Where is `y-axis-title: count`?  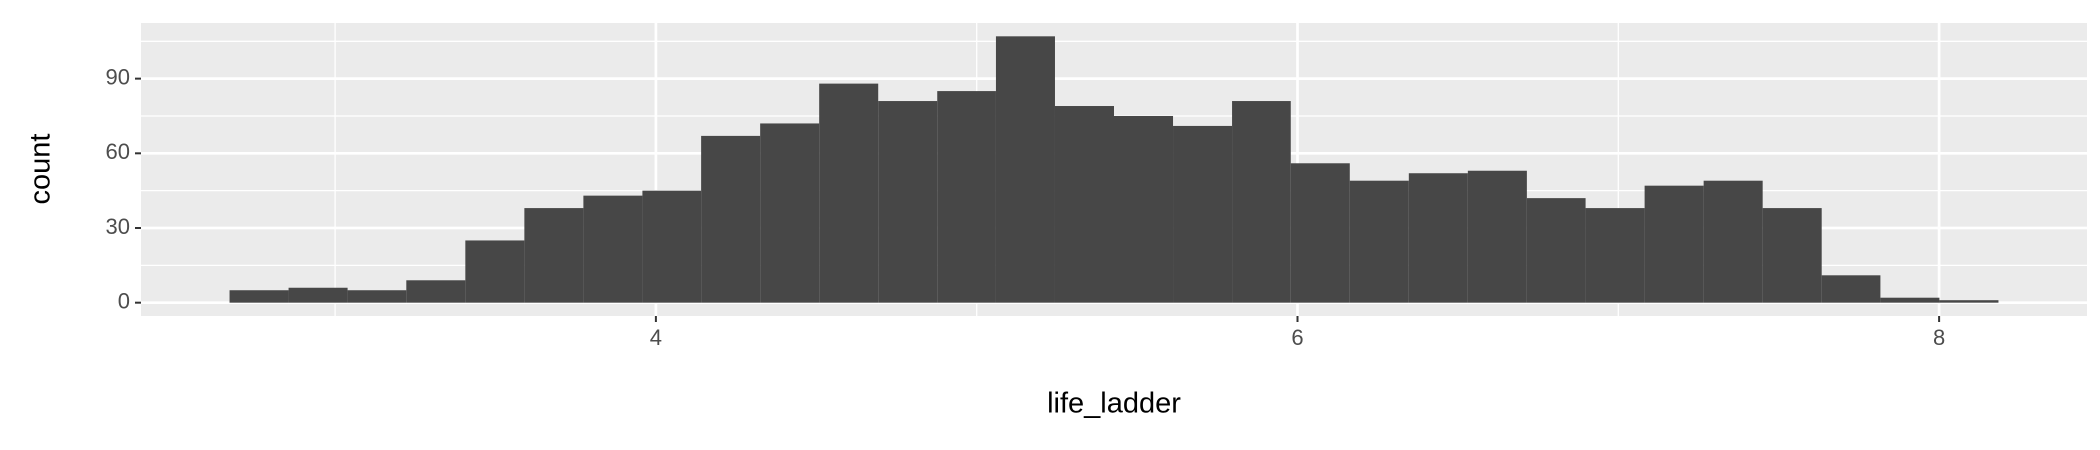 y-axis-title: count is located at coordinates (41, 169).